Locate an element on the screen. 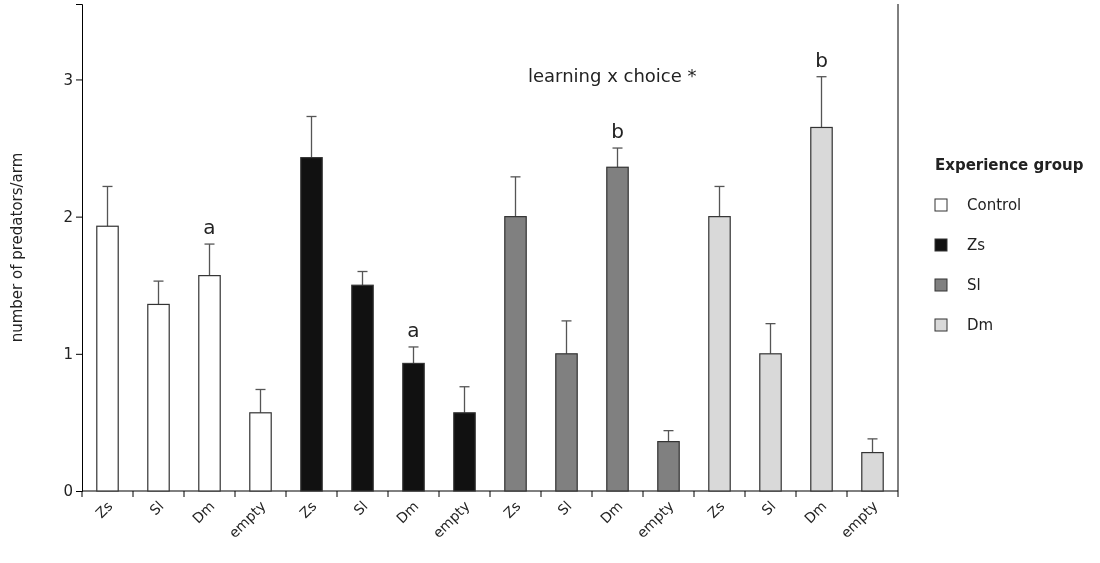 The height and width of the screenshot is (563, 1100). y-tick-label: 1 is located at coordinates (68, 354).